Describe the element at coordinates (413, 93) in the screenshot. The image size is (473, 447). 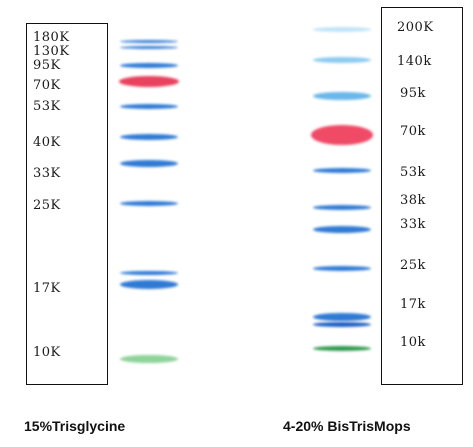
I see `marker-label-95k-right: 95k` at that location.